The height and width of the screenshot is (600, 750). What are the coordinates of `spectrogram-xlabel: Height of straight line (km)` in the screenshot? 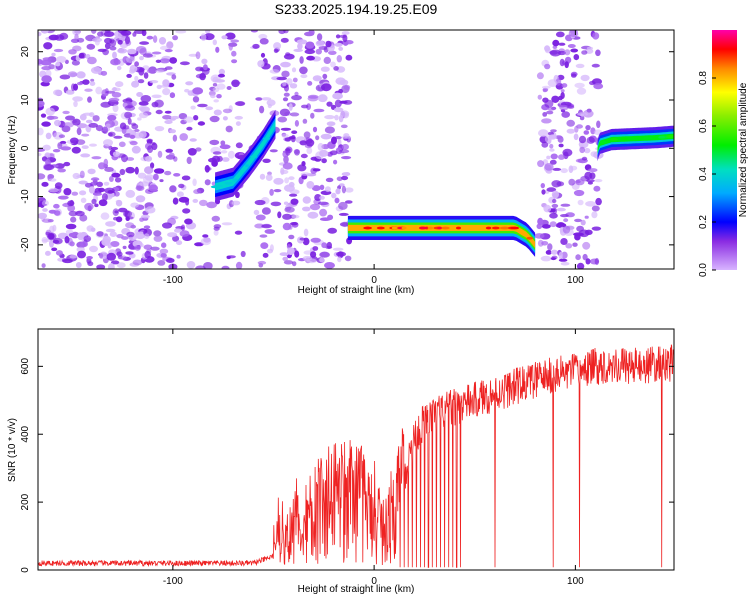 It's located at (356, 290).